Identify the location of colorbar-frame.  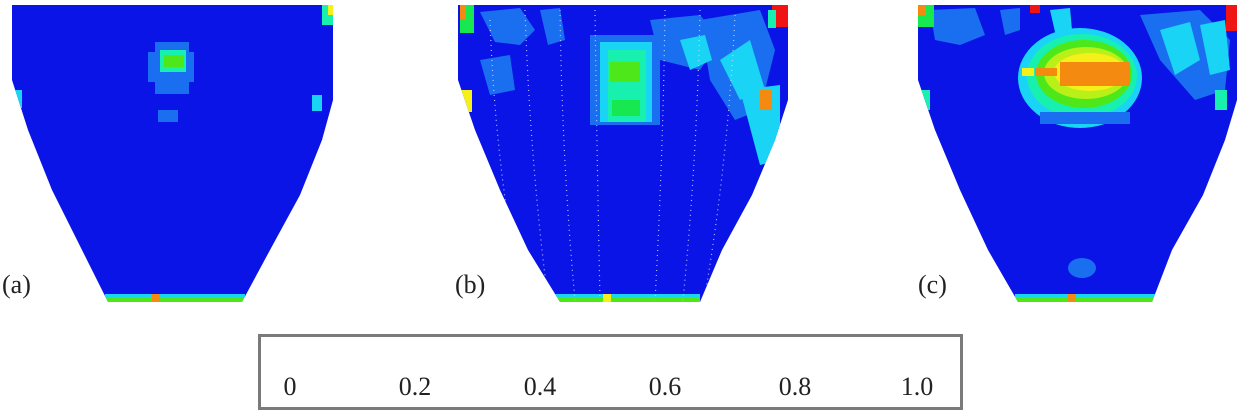
(610, 372).